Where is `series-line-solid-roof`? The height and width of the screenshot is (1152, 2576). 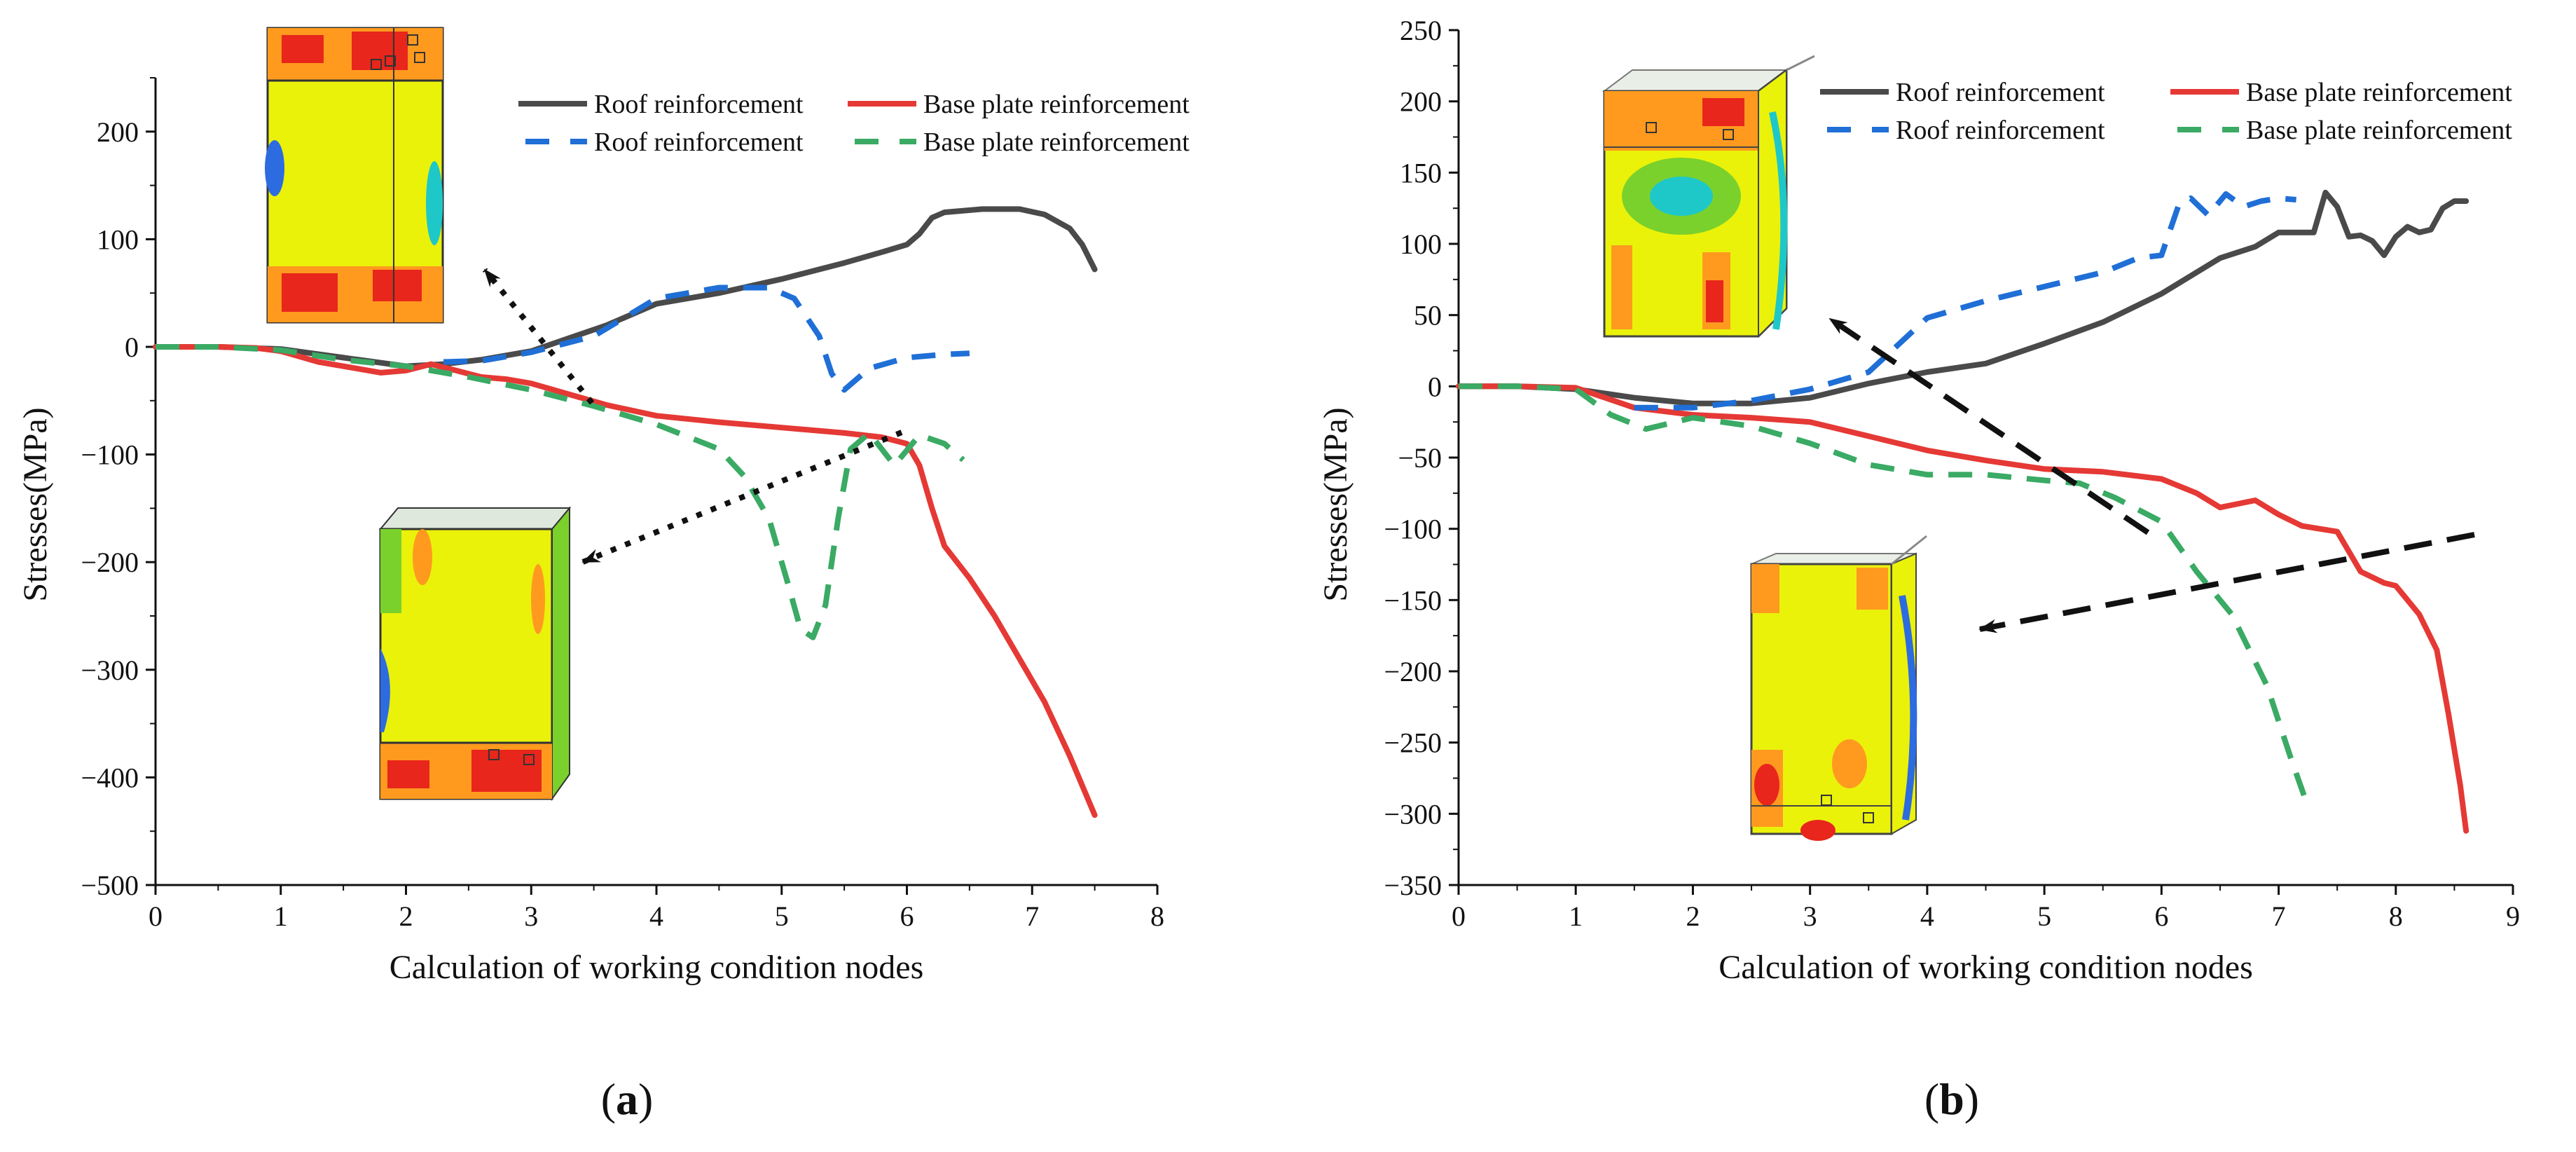
series-line-solid-roof is located at coordinates (1963, 297).